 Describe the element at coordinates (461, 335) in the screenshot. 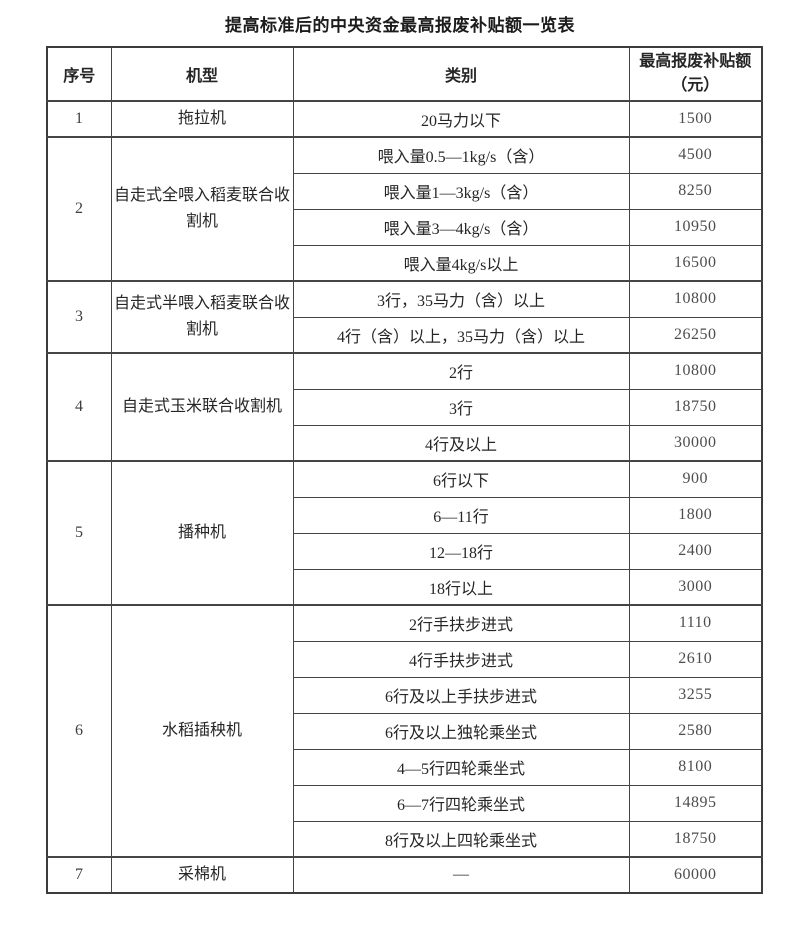

I see `category-cell: 4行（含）以上，35马力（含）以上` at that location.